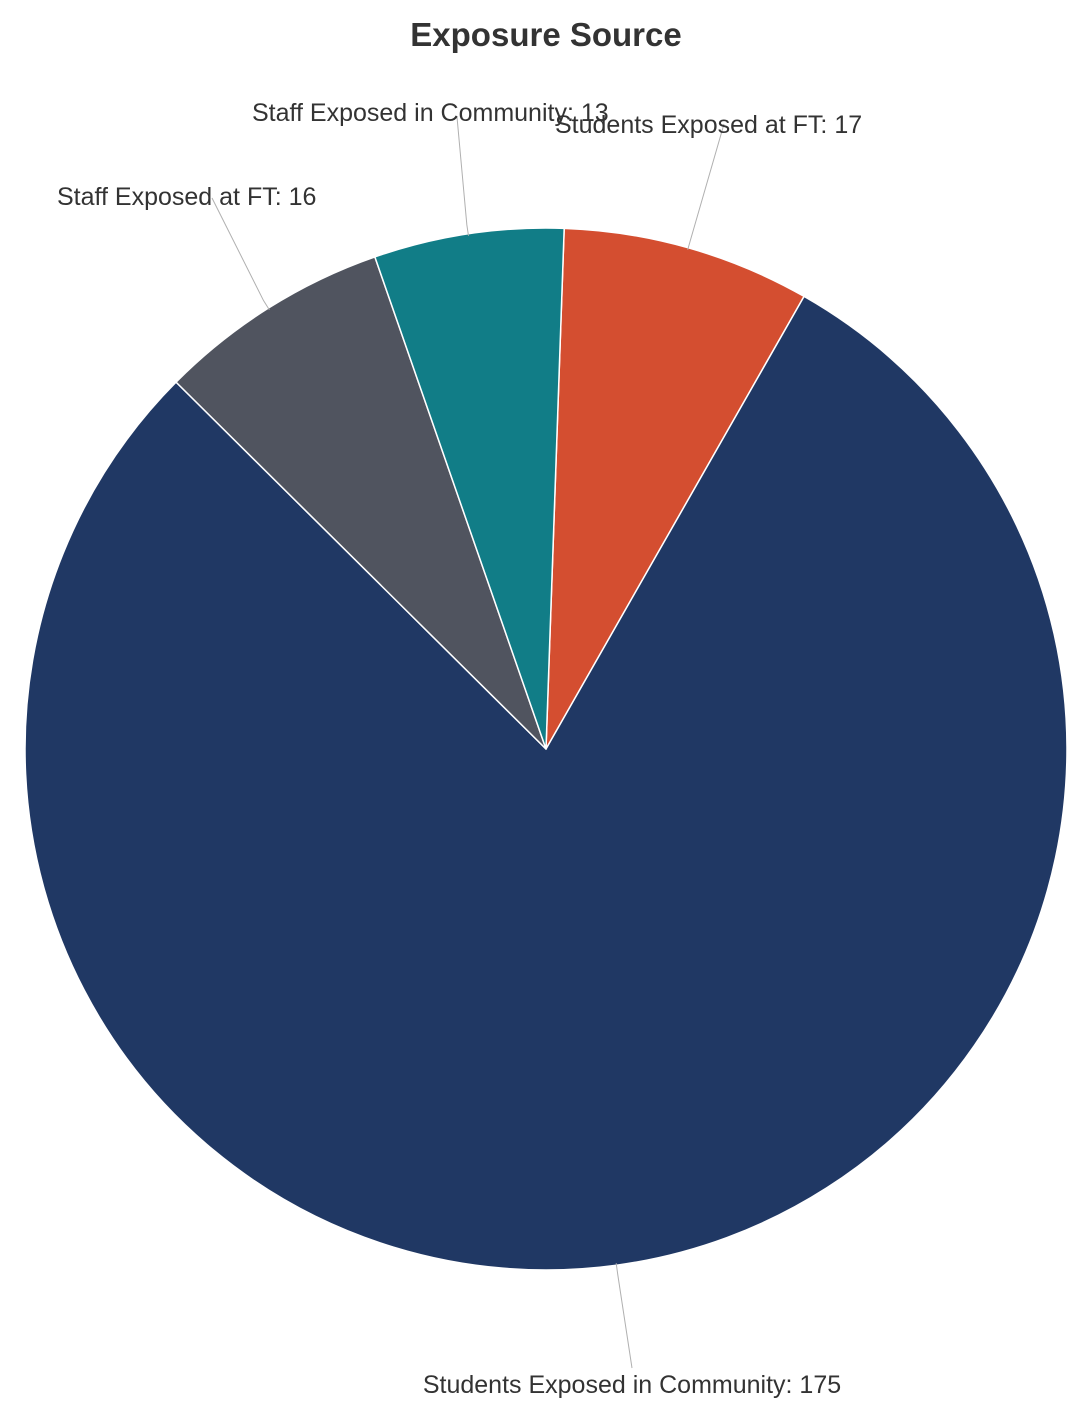 The image size is (1092, 1408). What do you see at coordinates (430, 113) in the screenshot?
I see `data-label-staff-exposed-in-community: Staff Exposed in Community: 13` at bounding box center [430, 113].